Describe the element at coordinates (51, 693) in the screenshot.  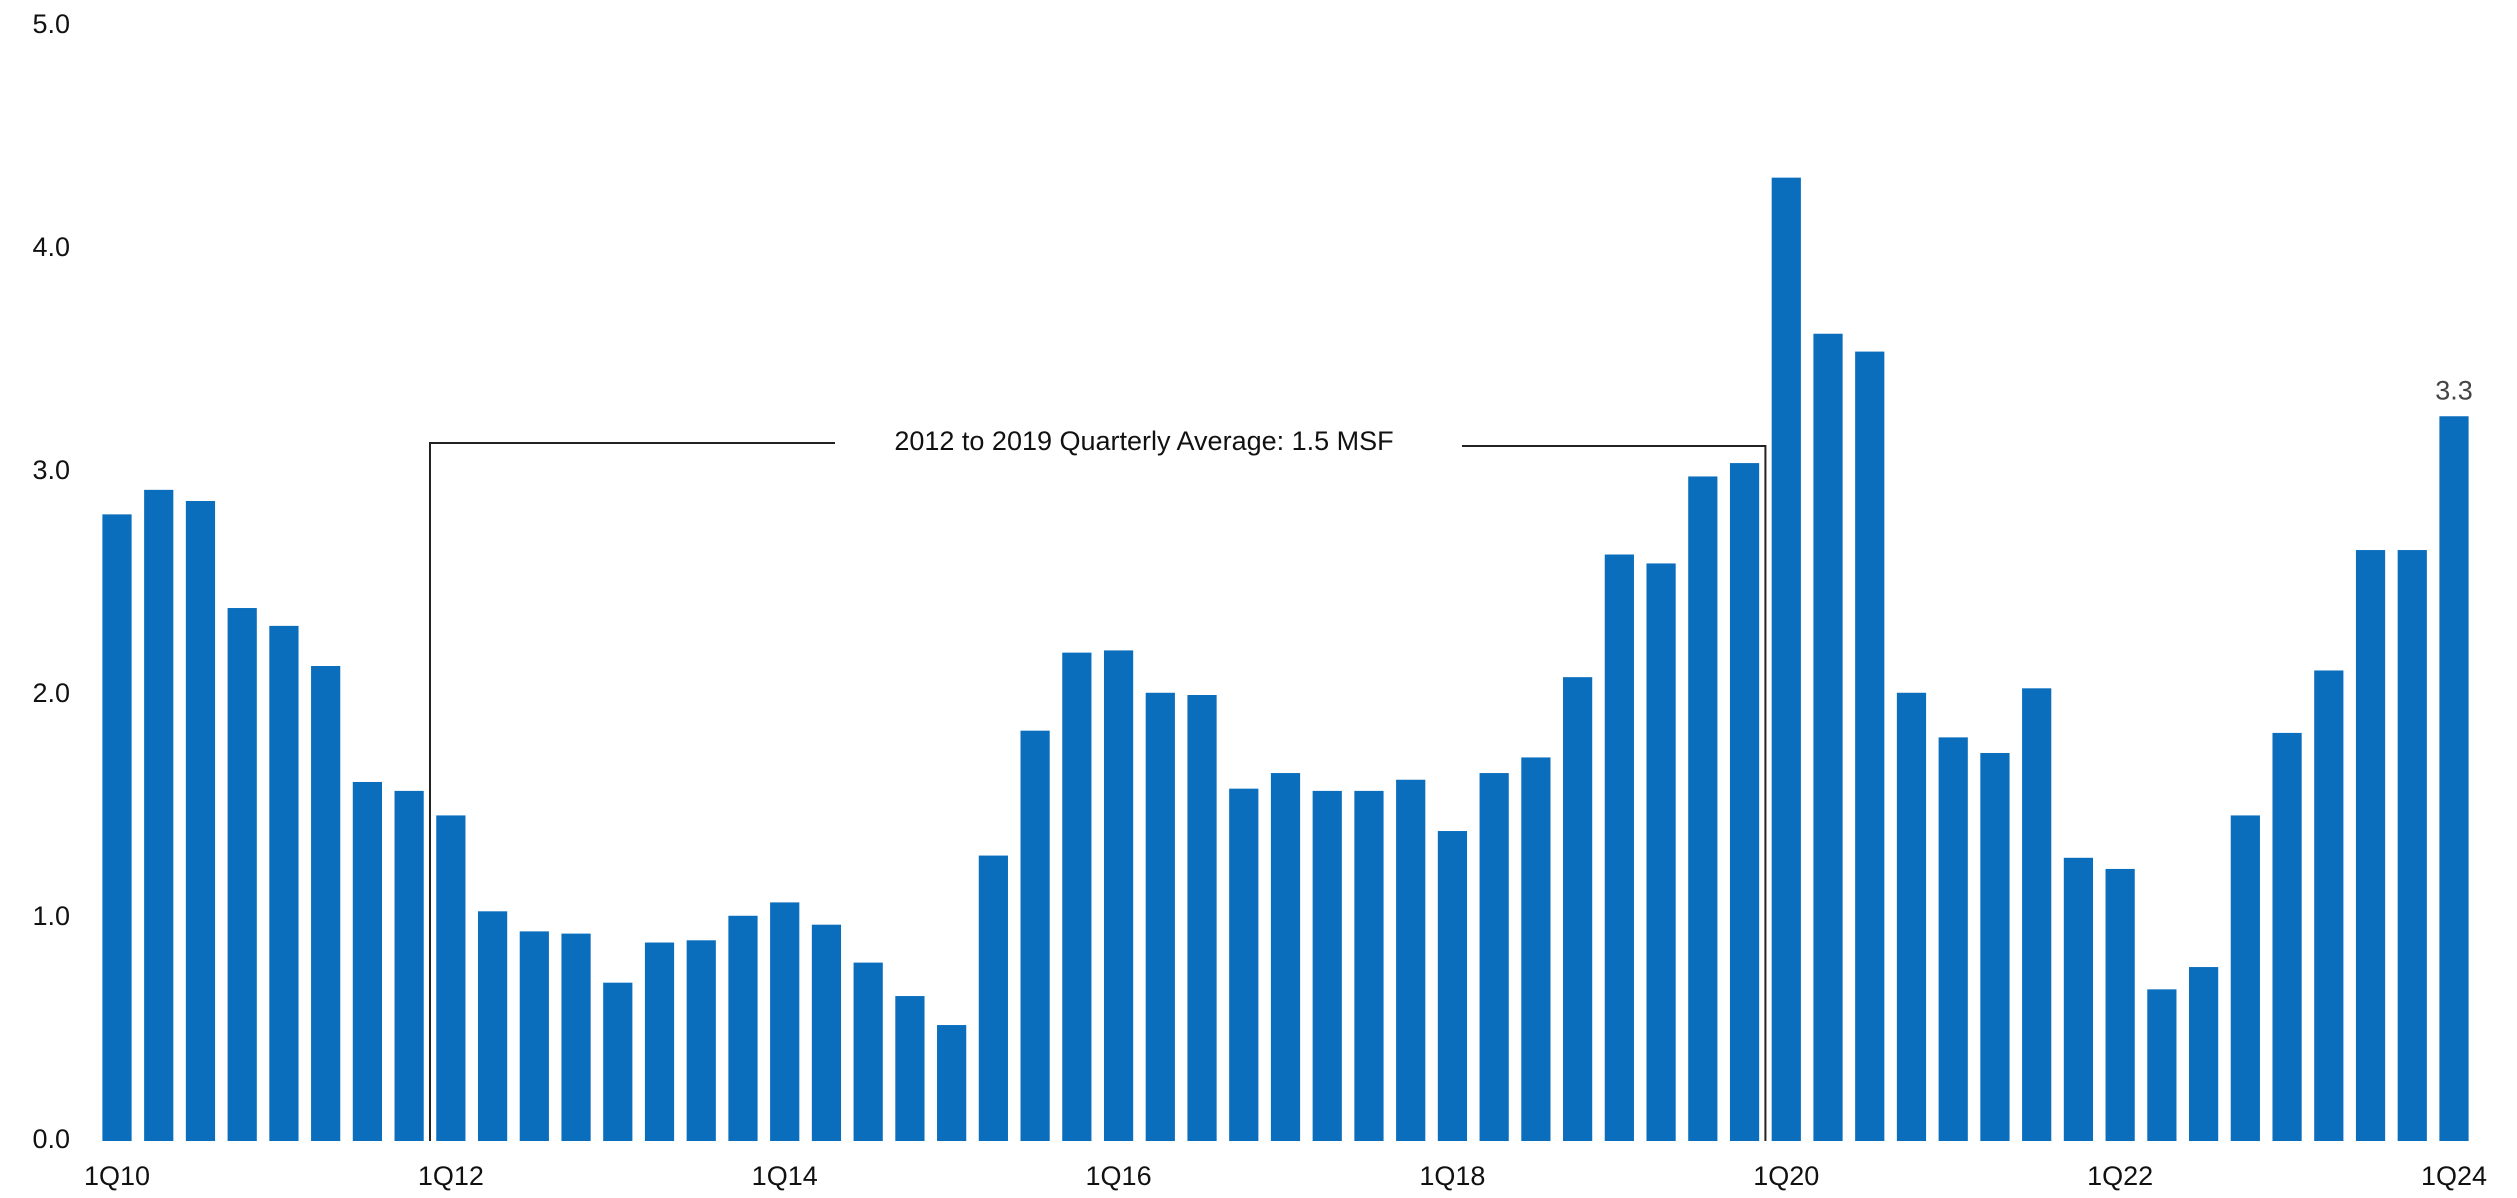
I see `y-tick-label: 2.0` at that location.